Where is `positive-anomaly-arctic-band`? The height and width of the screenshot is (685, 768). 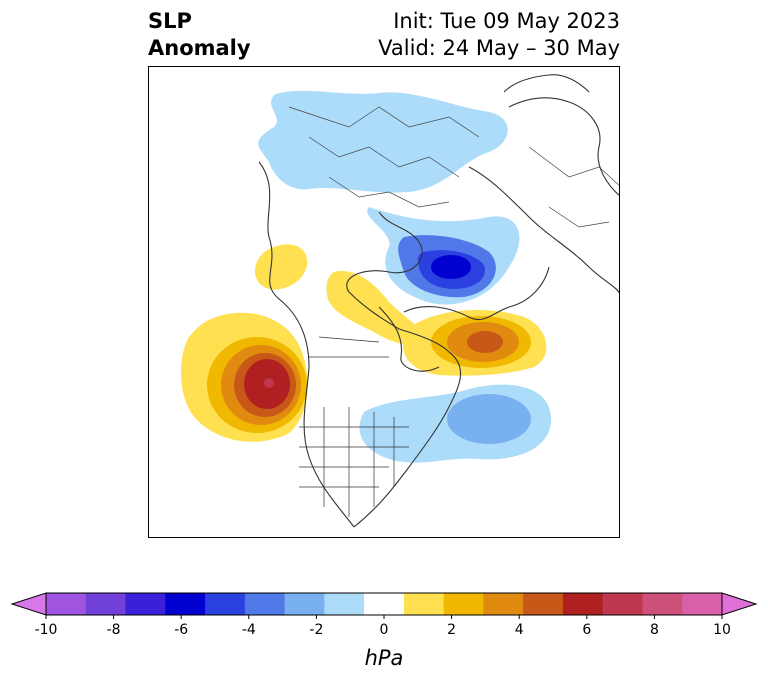 positive-anomaly-arctic-band is located at coordinates (377, 308).